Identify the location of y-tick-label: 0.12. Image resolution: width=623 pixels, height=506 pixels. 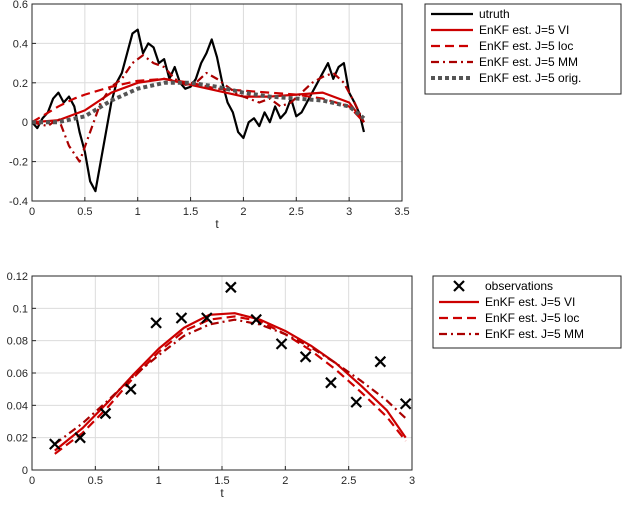
(17, 277).